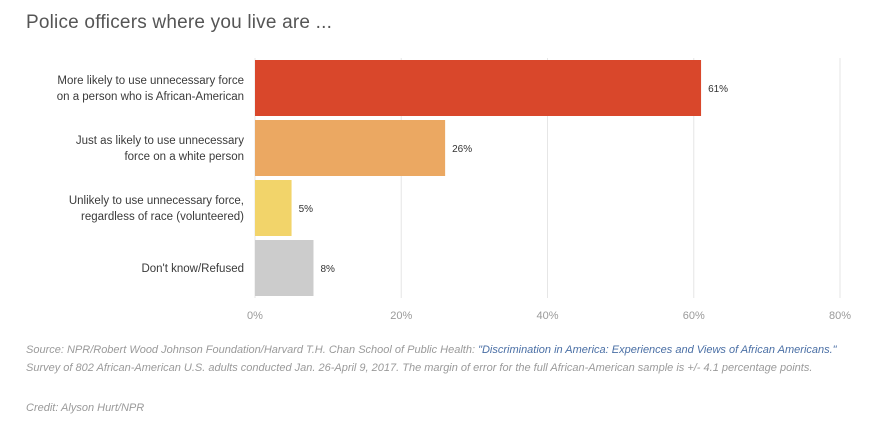 Image resolution: width=880 pixels, height=435 pixels. What do you see at coordinates (150, 81) in the screenshot?
I see `category-label-line: More likely to use unnecessary force` at bounding box center [150, 81].